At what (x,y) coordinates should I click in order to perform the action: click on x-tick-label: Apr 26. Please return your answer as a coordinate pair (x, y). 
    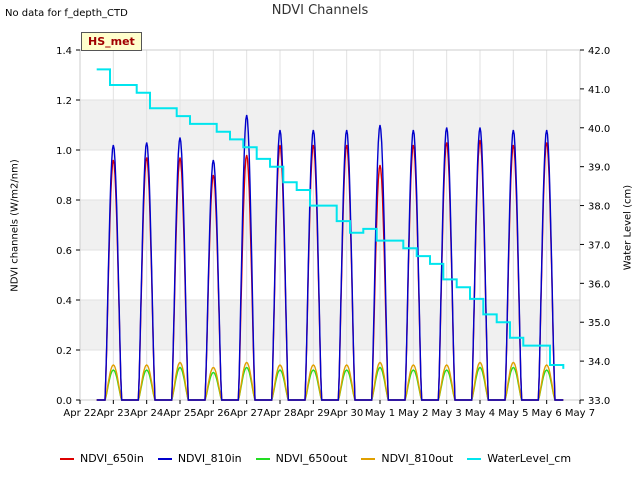
    Looking at the image, I should click on (213, 413).